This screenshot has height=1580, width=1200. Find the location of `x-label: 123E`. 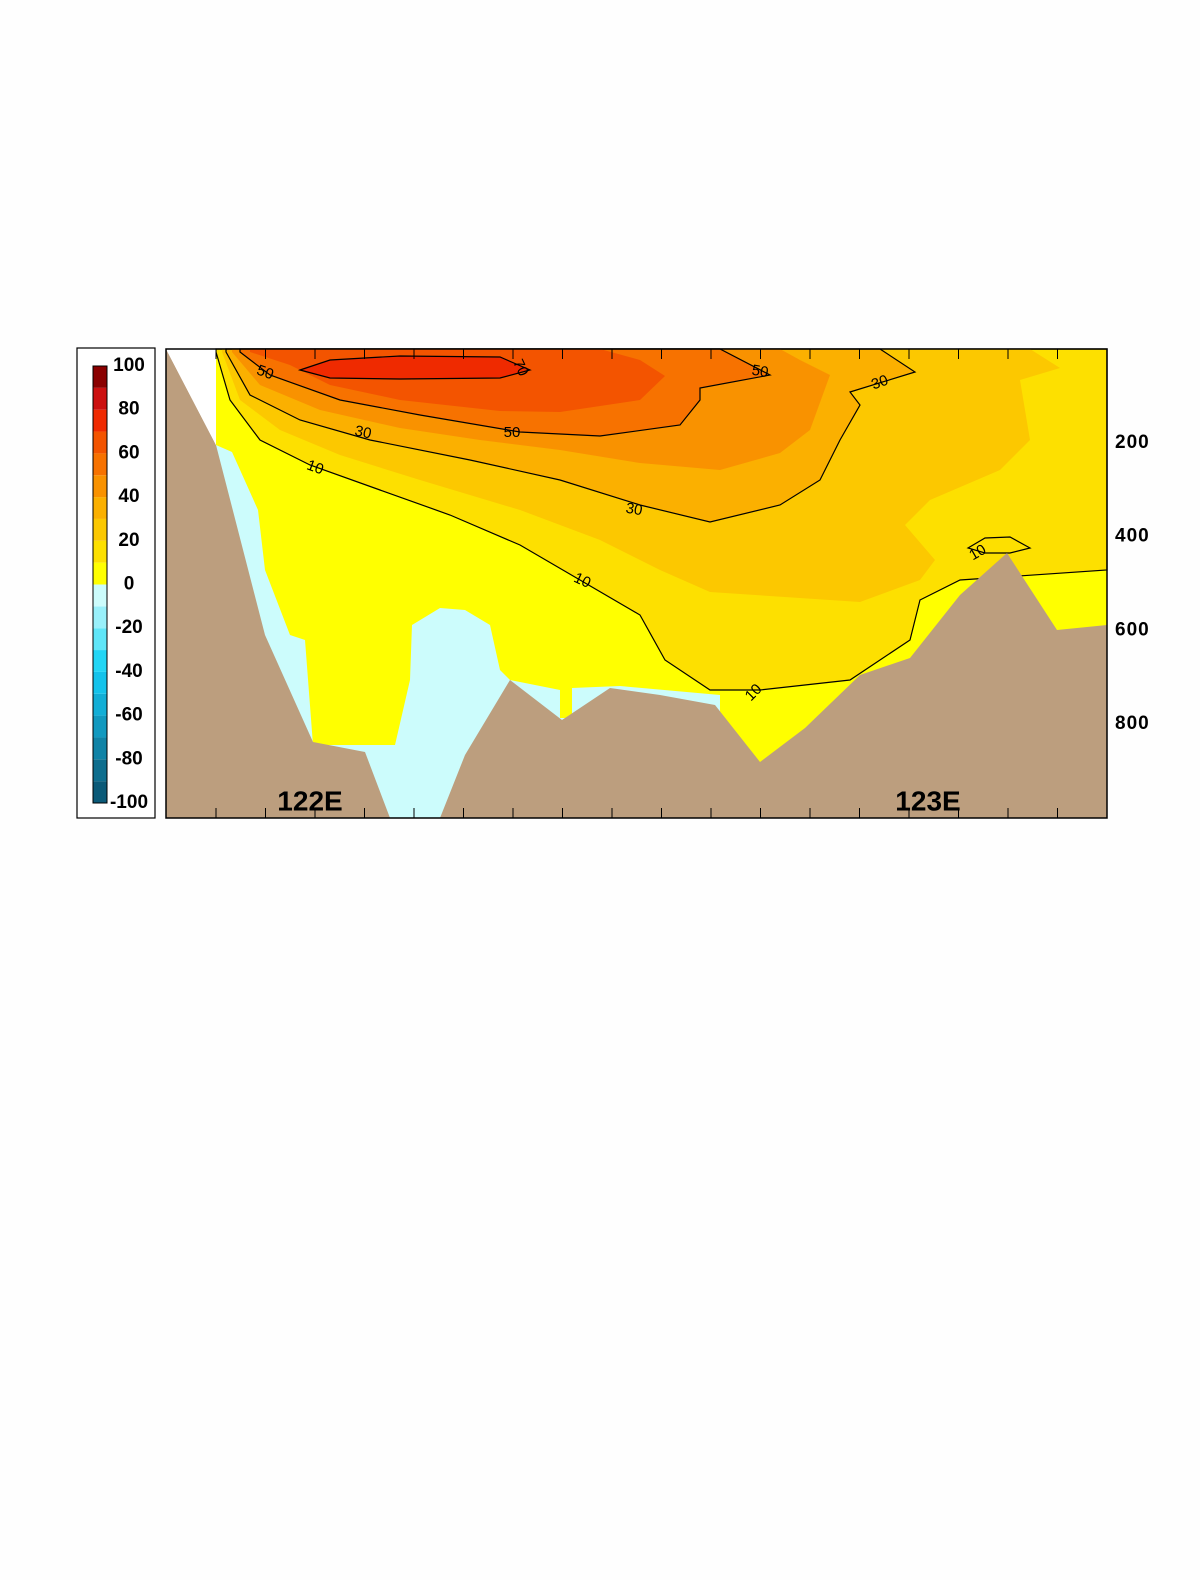

x-label: 123E is located at coordinates (927, 800).